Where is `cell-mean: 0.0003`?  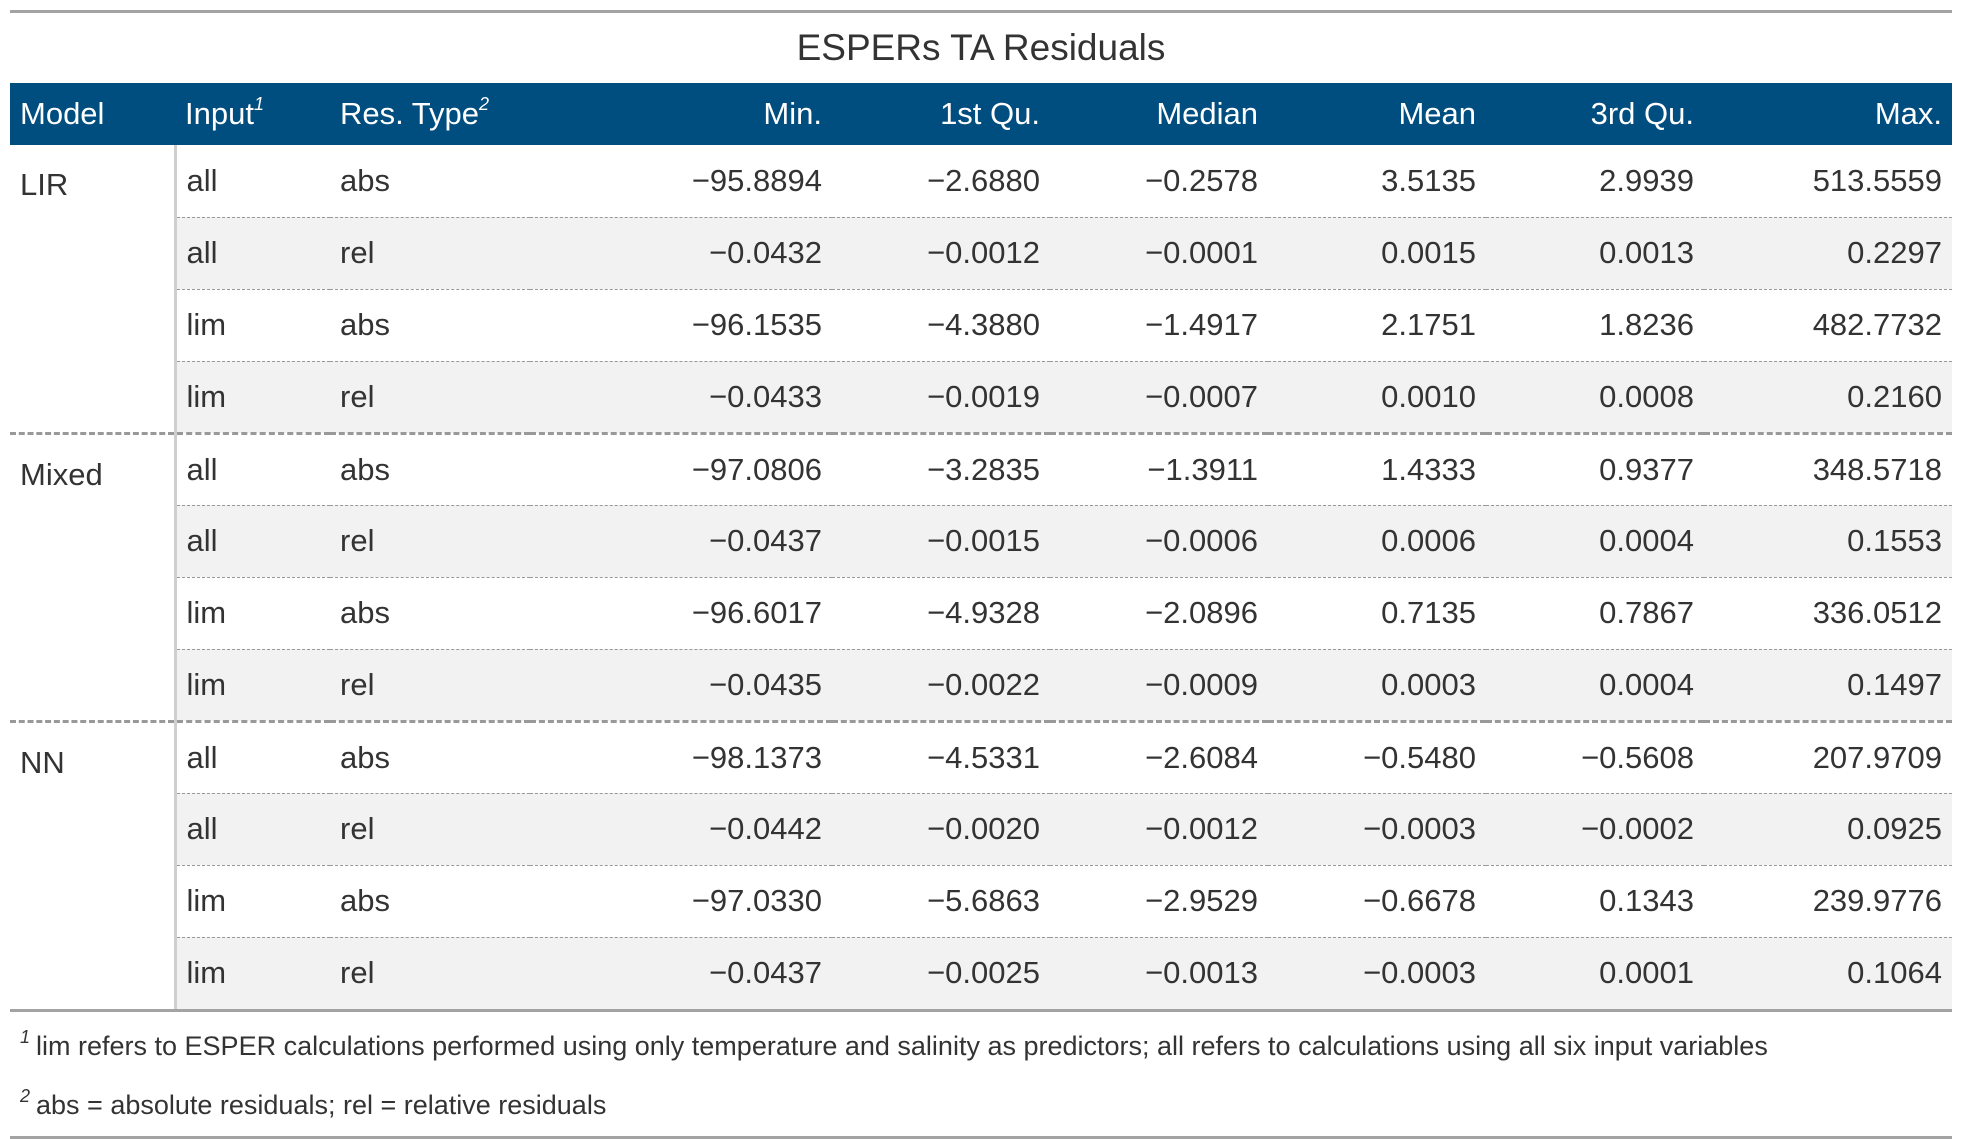
cell-mean: 0.0003 is located at coordinates (1377, 684).